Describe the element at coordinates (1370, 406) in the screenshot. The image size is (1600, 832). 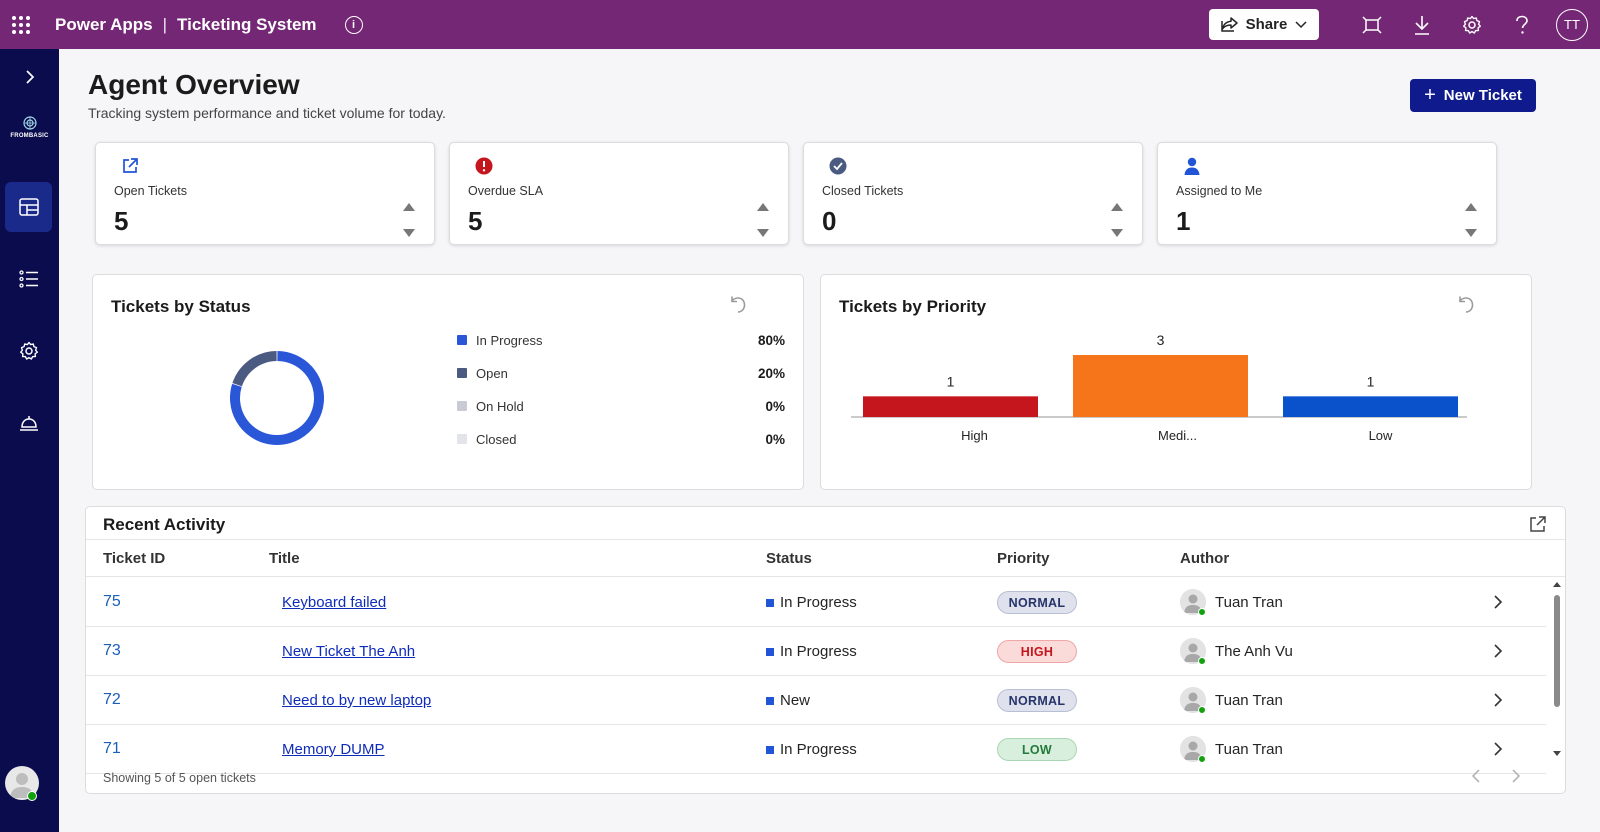
I see `bar-low` at that location.